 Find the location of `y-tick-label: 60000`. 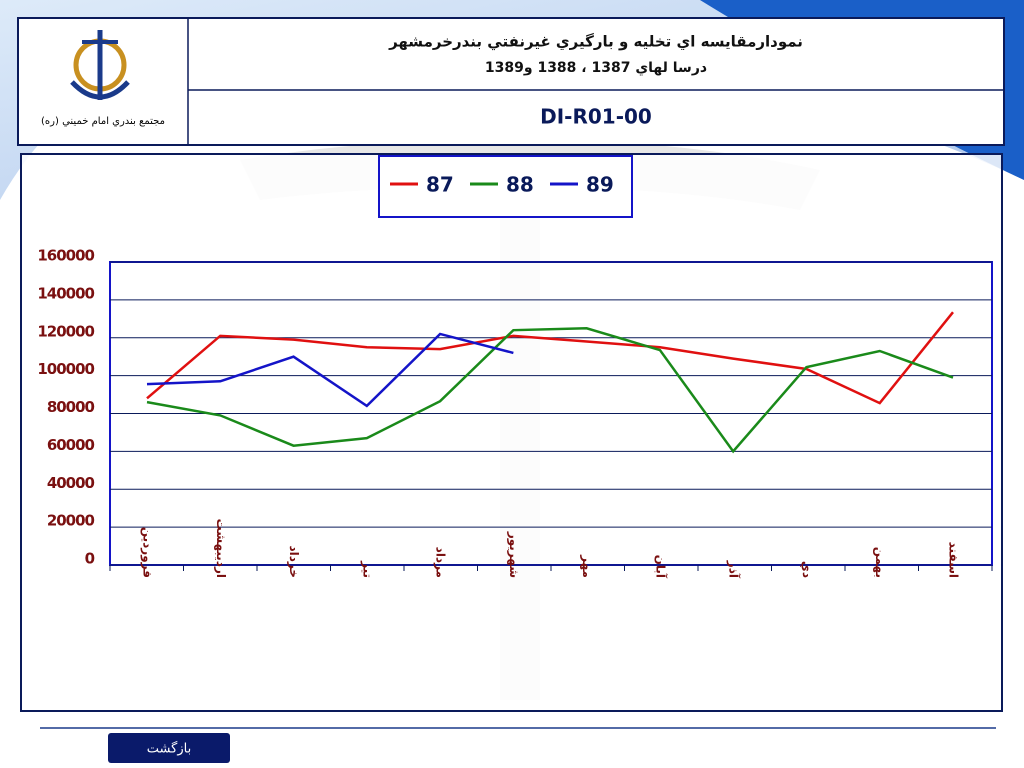

y-tick-label: 60000 is located at coordinates (71, 445).